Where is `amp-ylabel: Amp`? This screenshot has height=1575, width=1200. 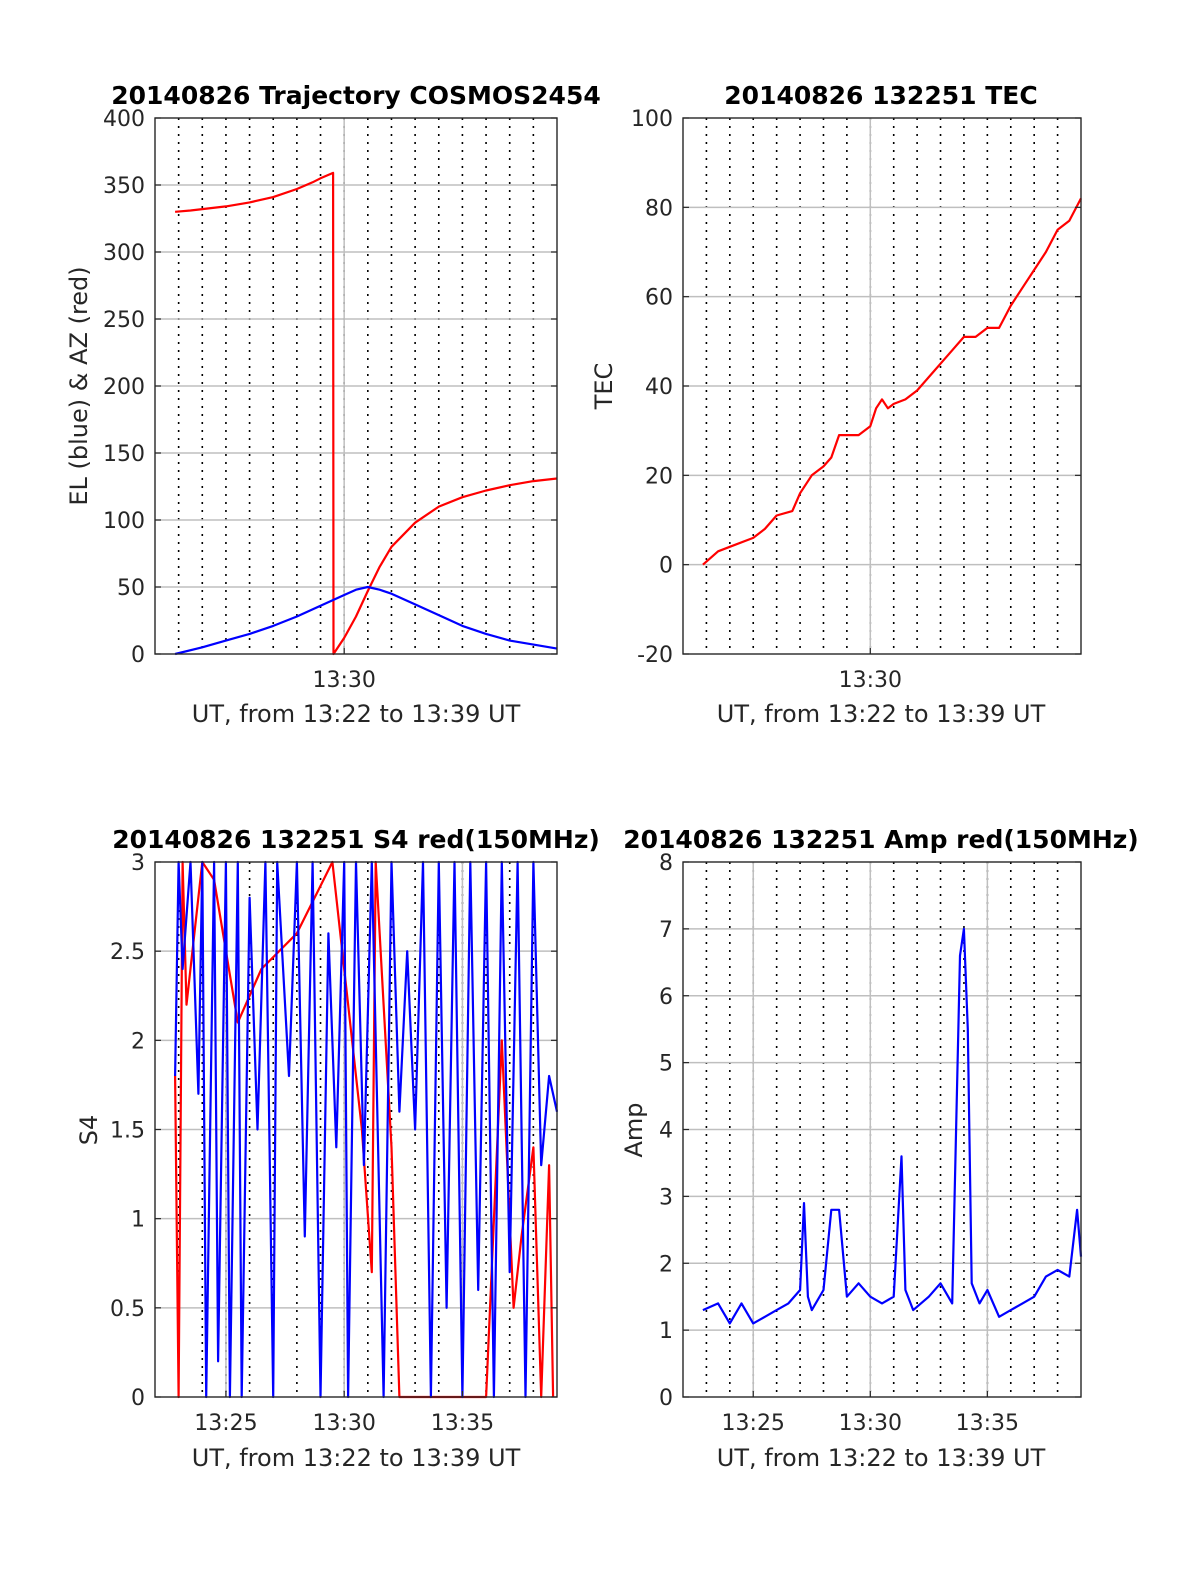 amp-ylabel: Amp is located at coordinates (634, 1129).